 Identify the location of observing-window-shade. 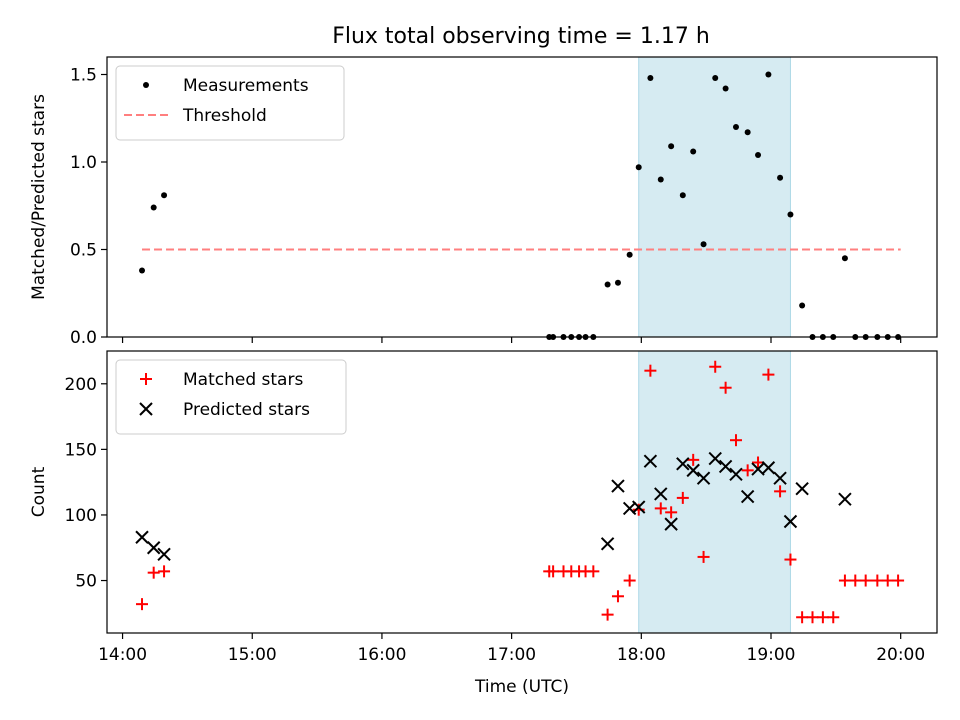
(714, 197).